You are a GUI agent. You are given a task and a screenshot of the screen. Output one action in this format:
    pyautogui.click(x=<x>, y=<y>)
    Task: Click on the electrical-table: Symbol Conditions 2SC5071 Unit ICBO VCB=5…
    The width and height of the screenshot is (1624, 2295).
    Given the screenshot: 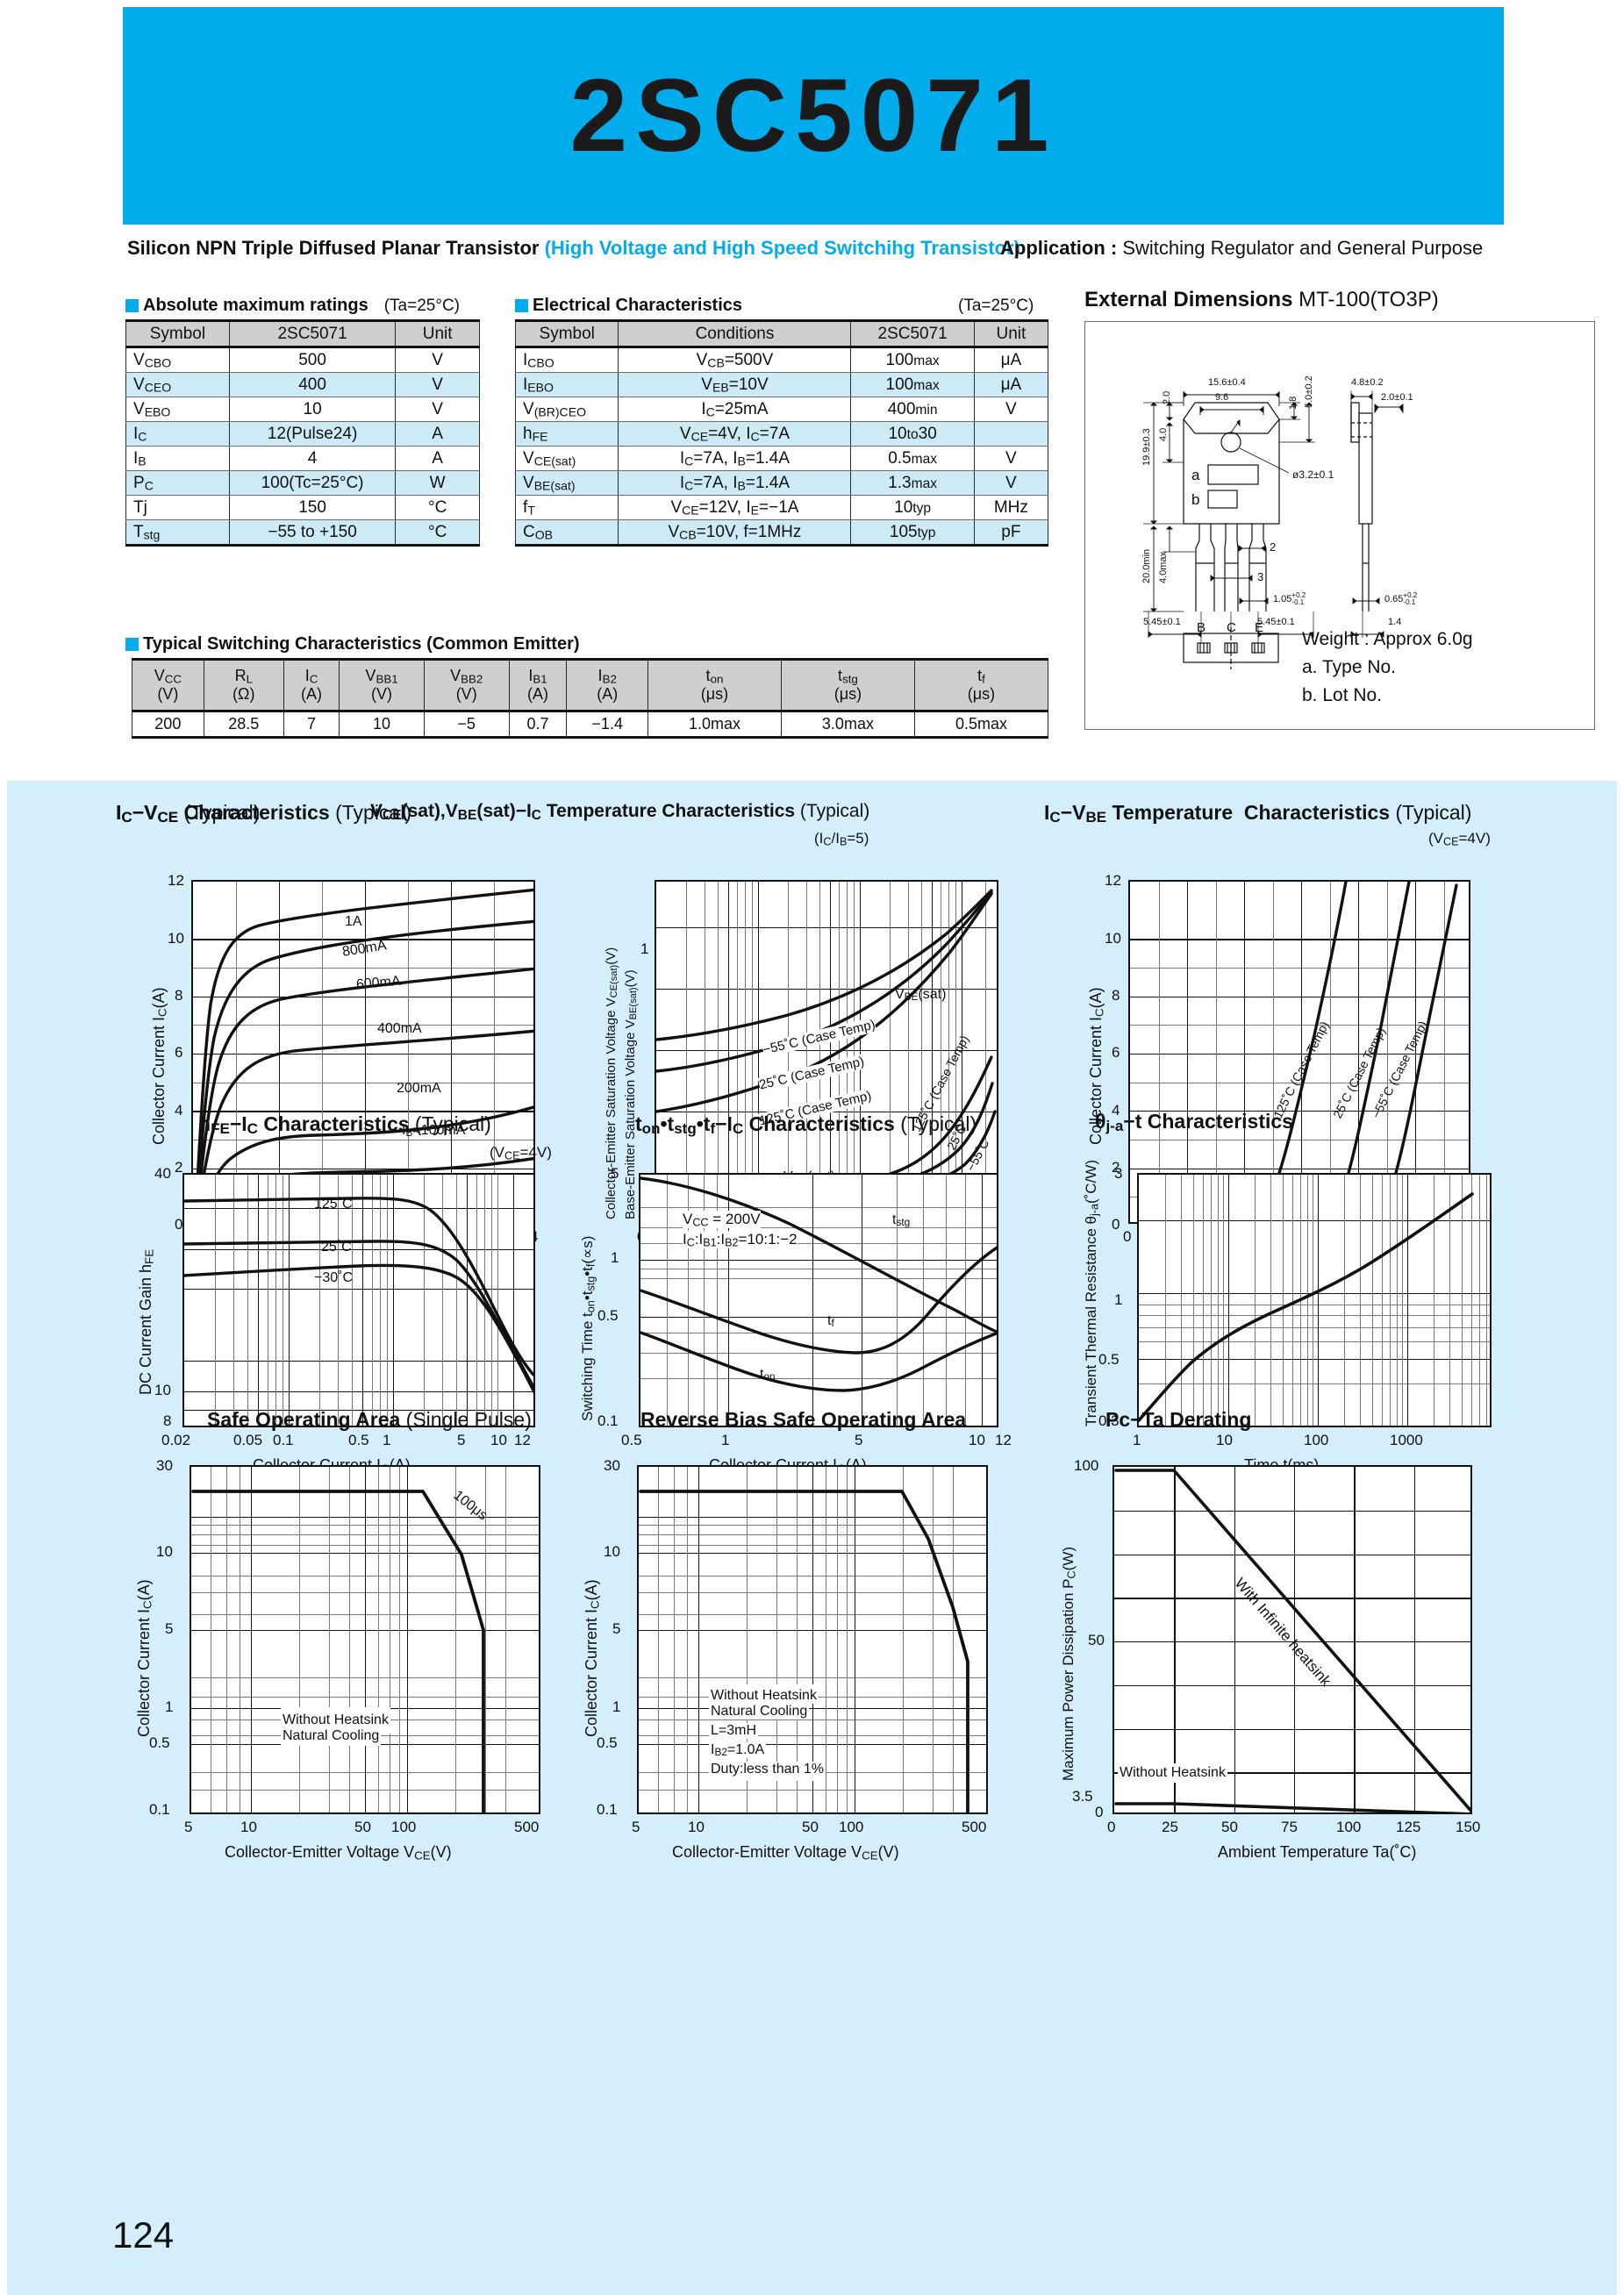 What is the action you would take?
    pyautogui.click(x=781, y=433)
    